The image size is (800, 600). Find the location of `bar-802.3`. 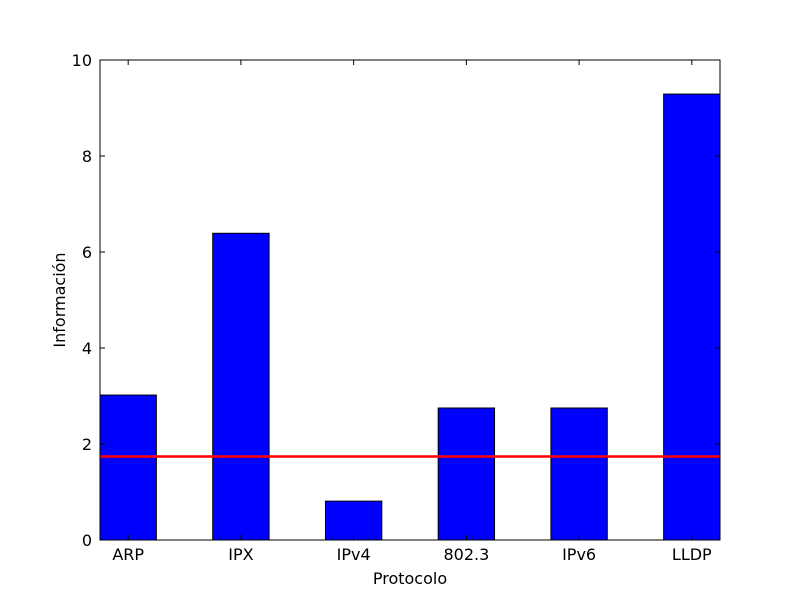

bar-802.3 is located at coordinates (466, 474).